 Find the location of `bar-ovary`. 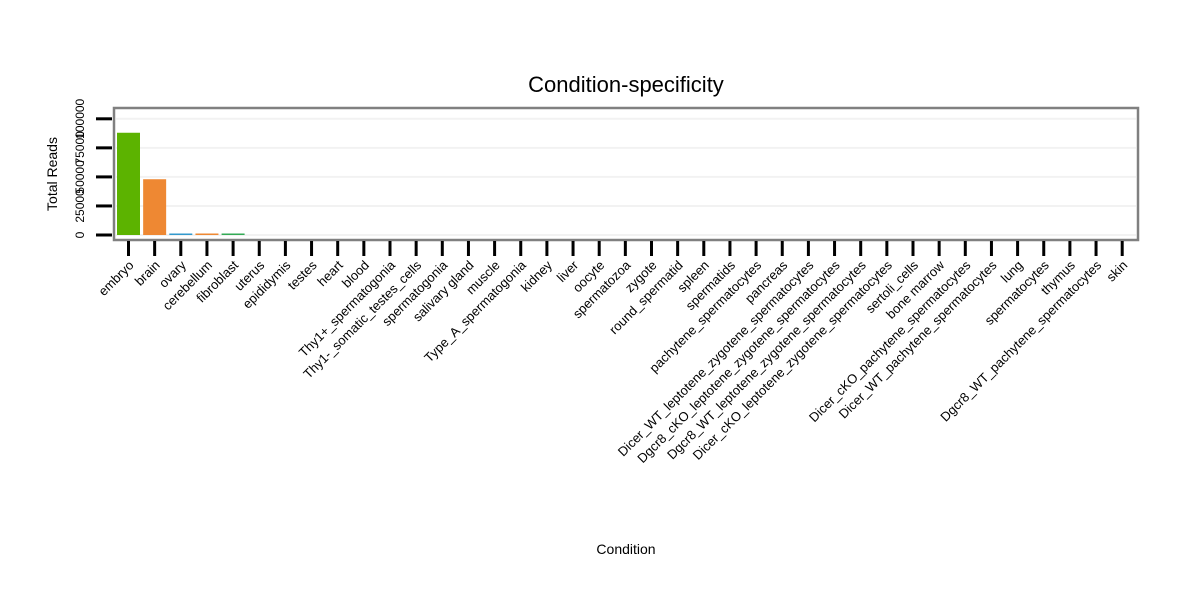

bar-ovary is located at coordinates (181, 234).